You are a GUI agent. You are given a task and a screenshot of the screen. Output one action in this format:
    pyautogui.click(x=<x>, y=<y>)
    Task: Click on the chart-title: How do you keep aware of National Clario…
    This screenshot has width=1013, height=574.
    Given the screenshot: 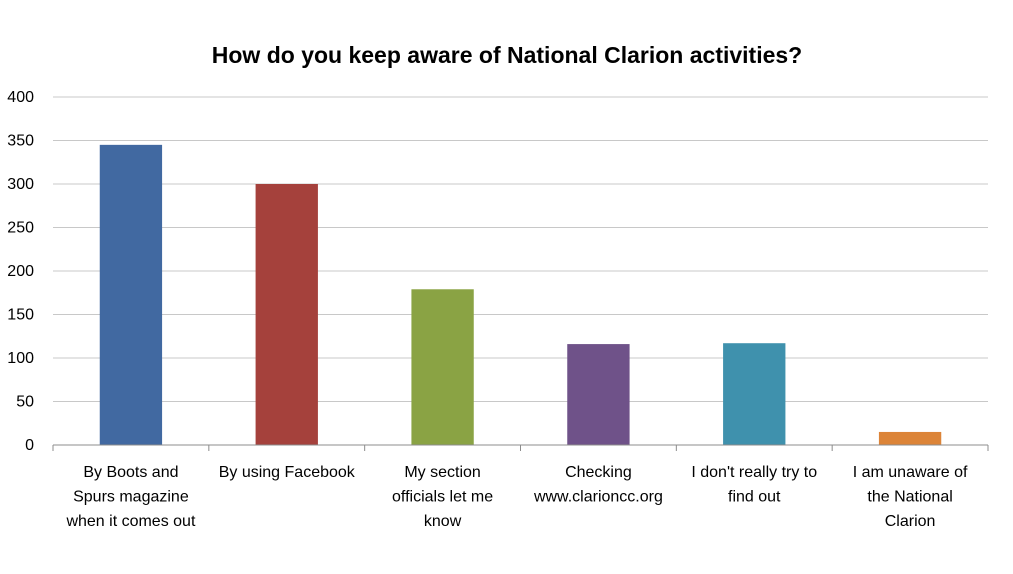 What is the action you would take?
    pyautogui.click(x=507, y=55)
    